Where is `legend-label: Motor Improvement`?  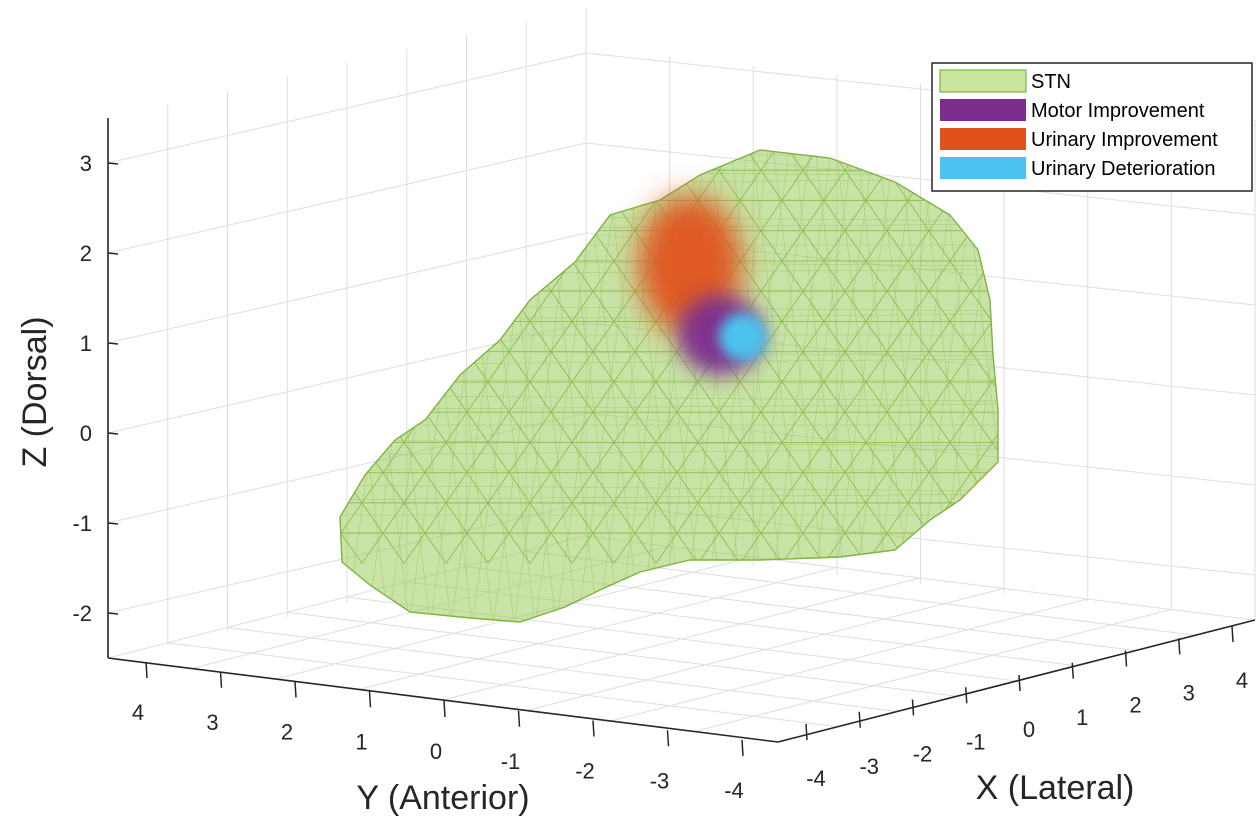 legend-label: Motor Improvement is located at coordinates (1118, 111).